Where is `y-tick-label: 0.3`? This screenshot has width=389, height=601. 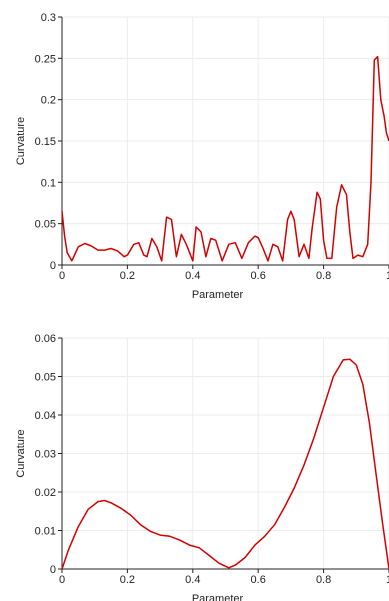 y-tick-label: 0.3 is located at coordinates (48, 18).